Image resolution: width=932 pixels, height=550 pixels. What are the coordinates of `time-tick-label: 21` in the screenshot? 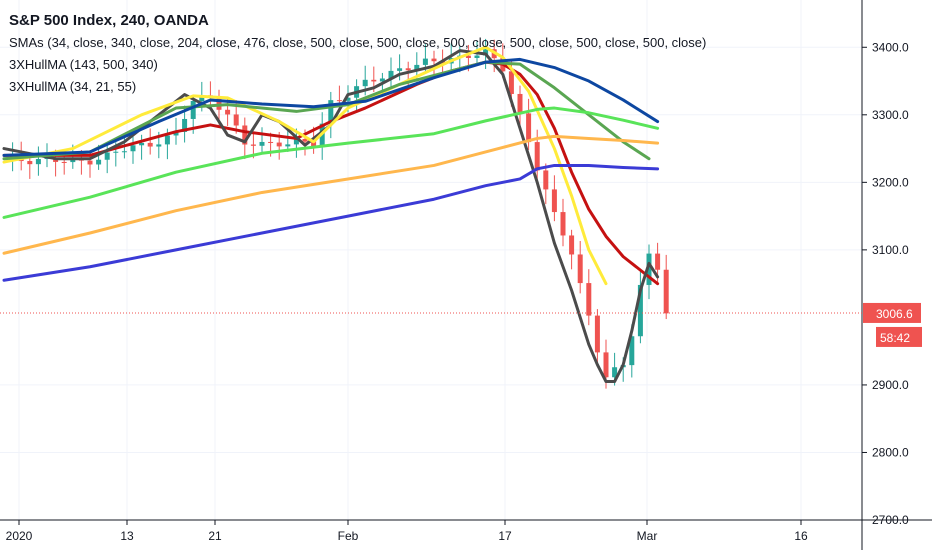 It's located at (215, 536).